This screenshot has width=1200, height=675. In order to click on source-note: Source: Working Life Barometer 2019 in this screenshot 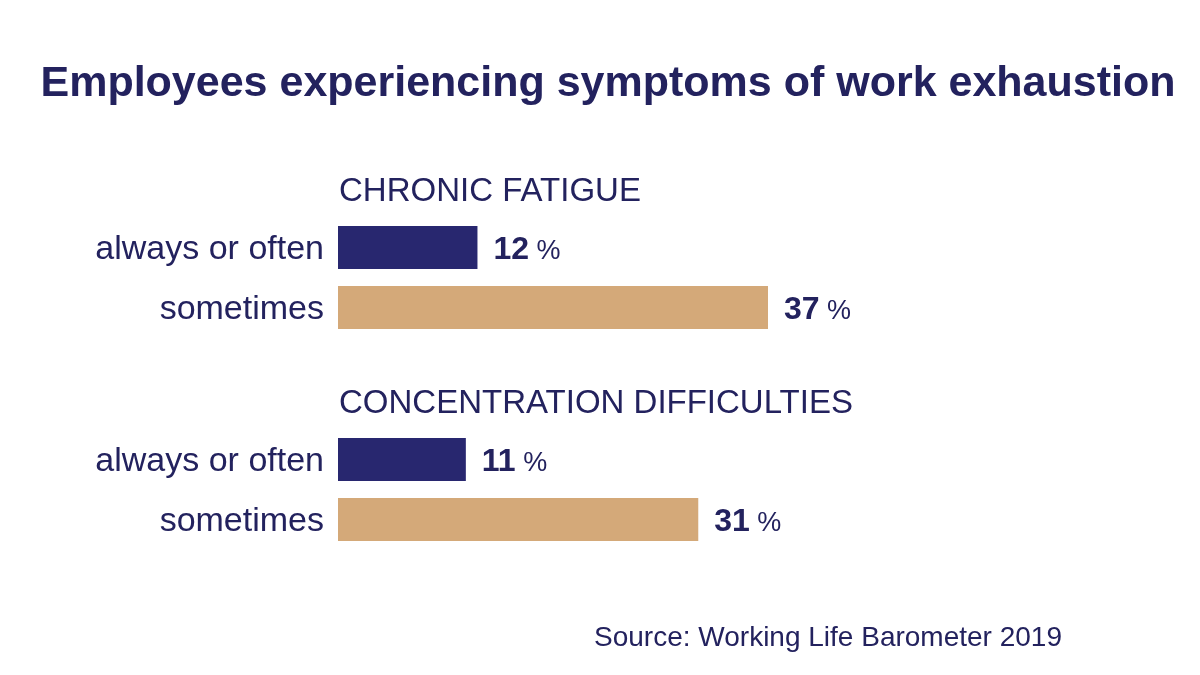, I will do `click(828, 636)`.